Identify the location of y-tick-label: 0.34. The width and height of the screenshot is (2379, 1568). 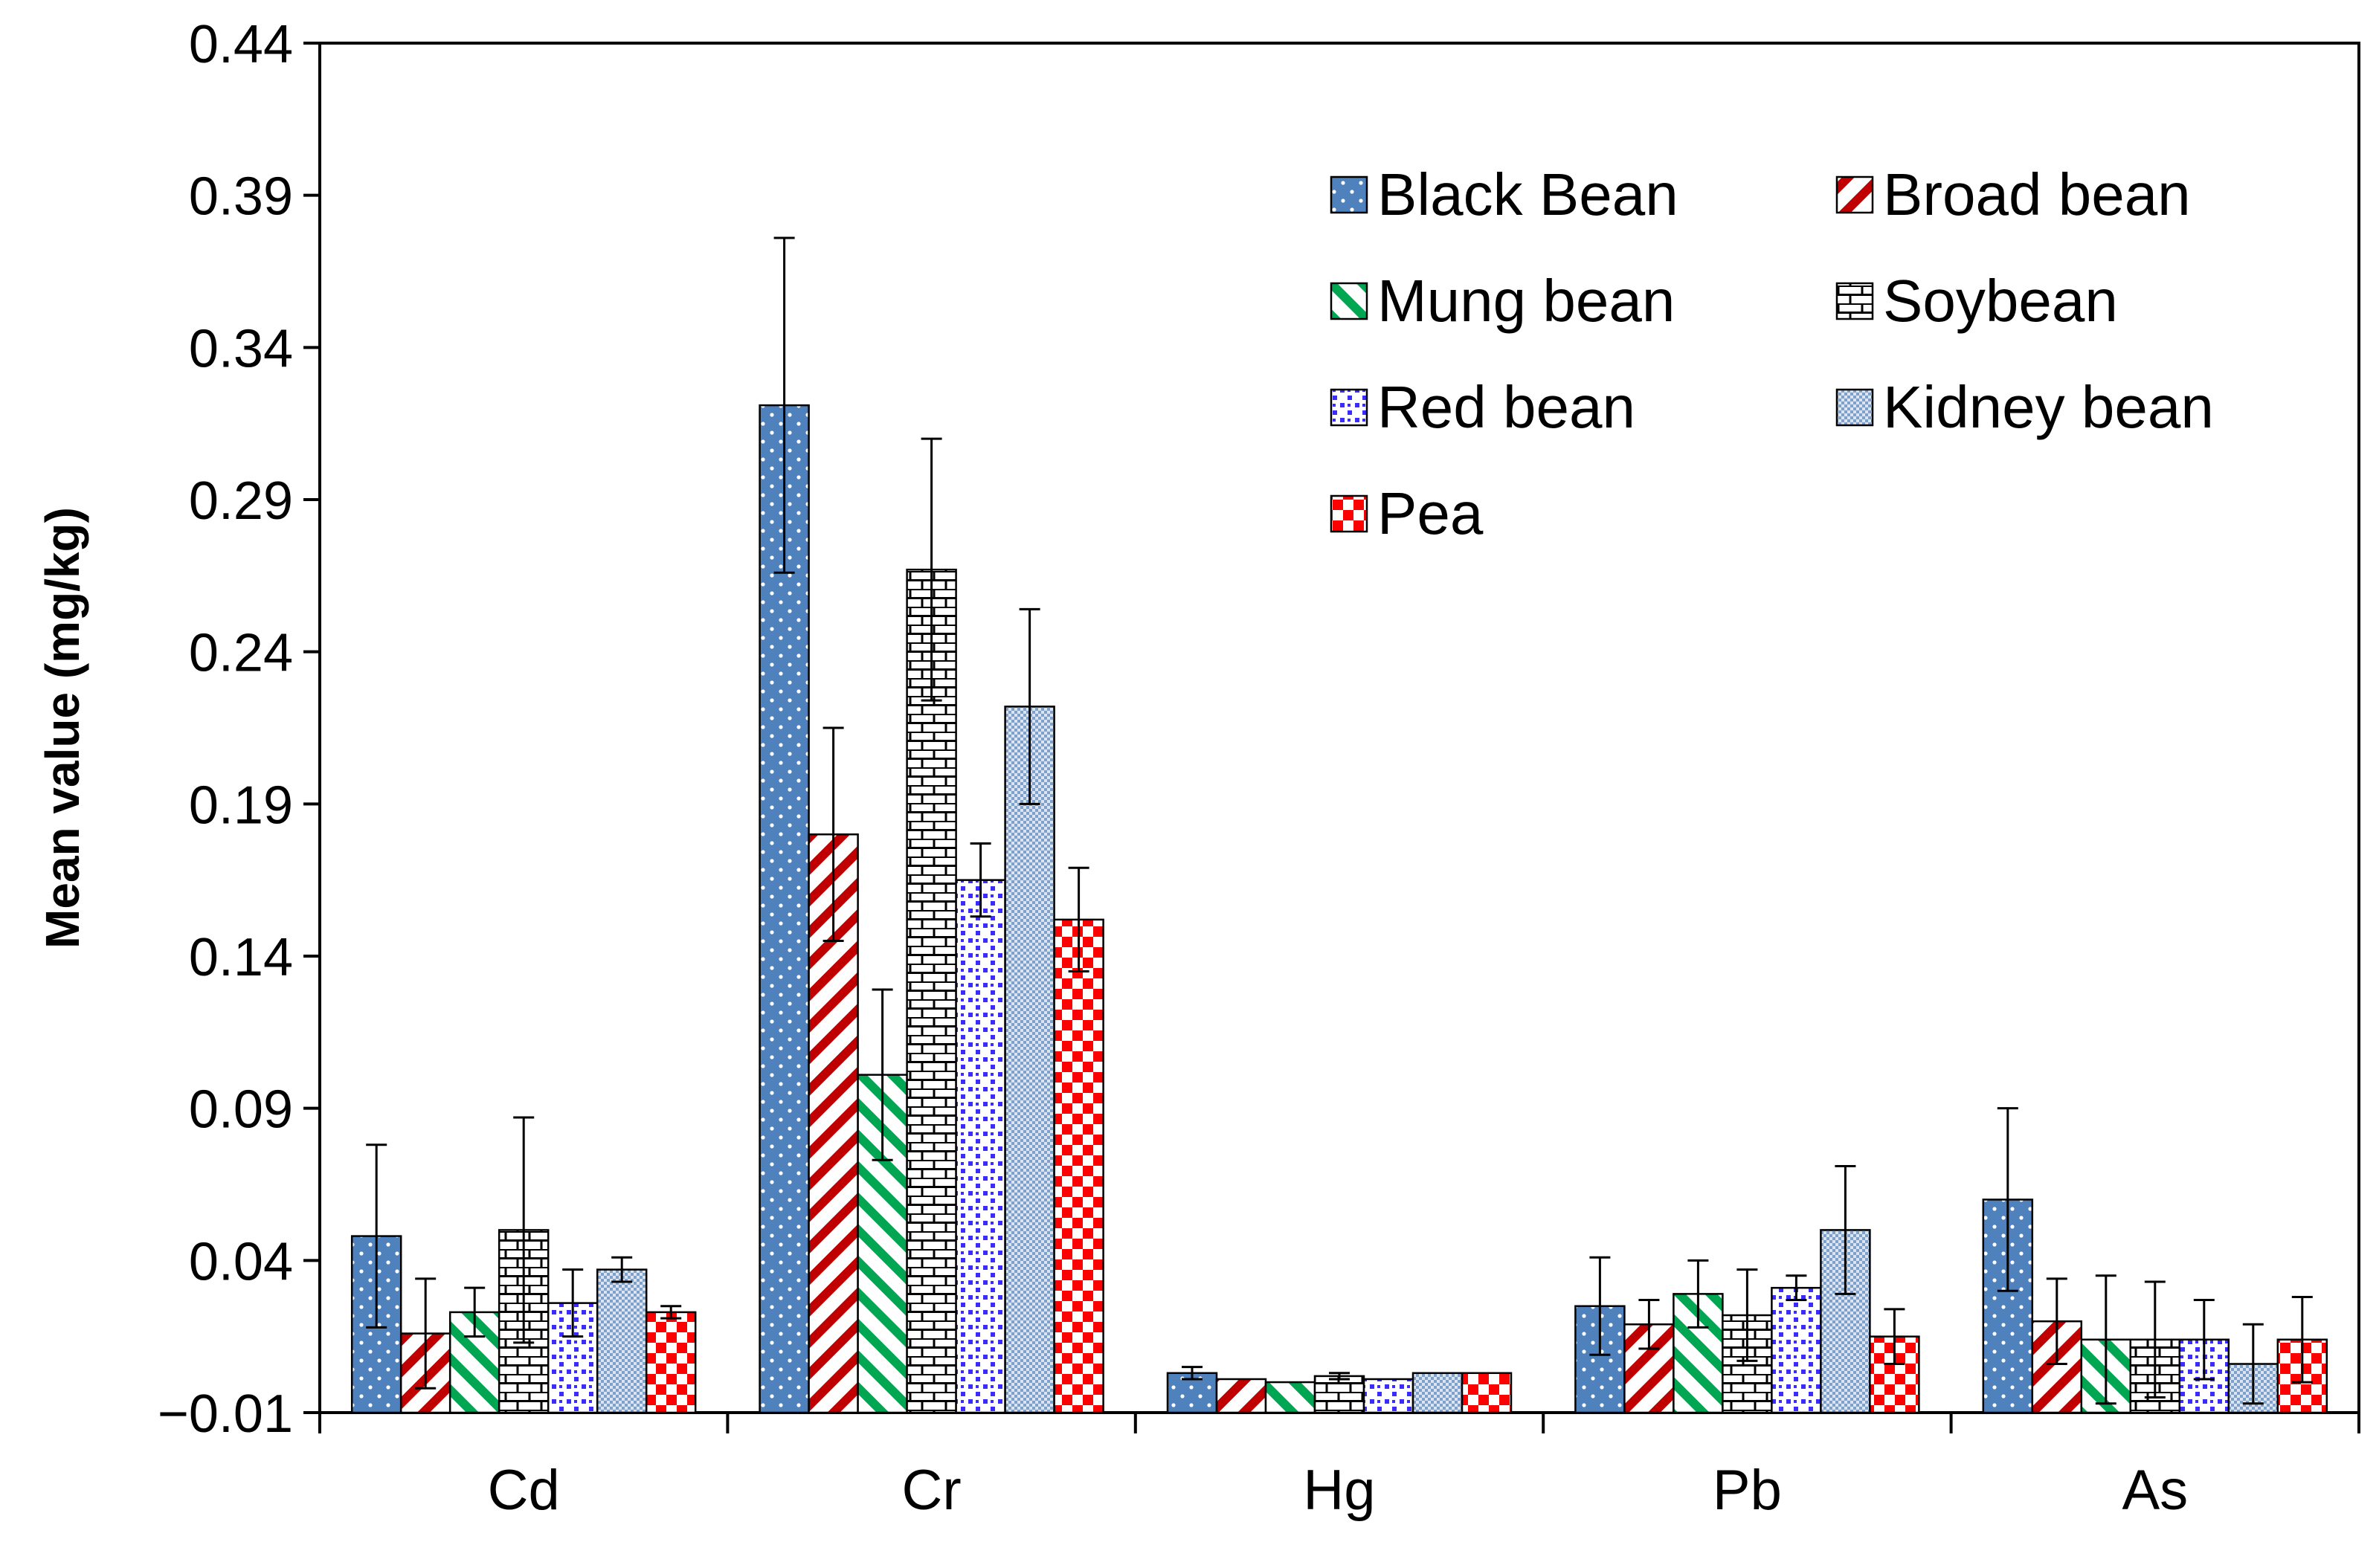
(241, 348).